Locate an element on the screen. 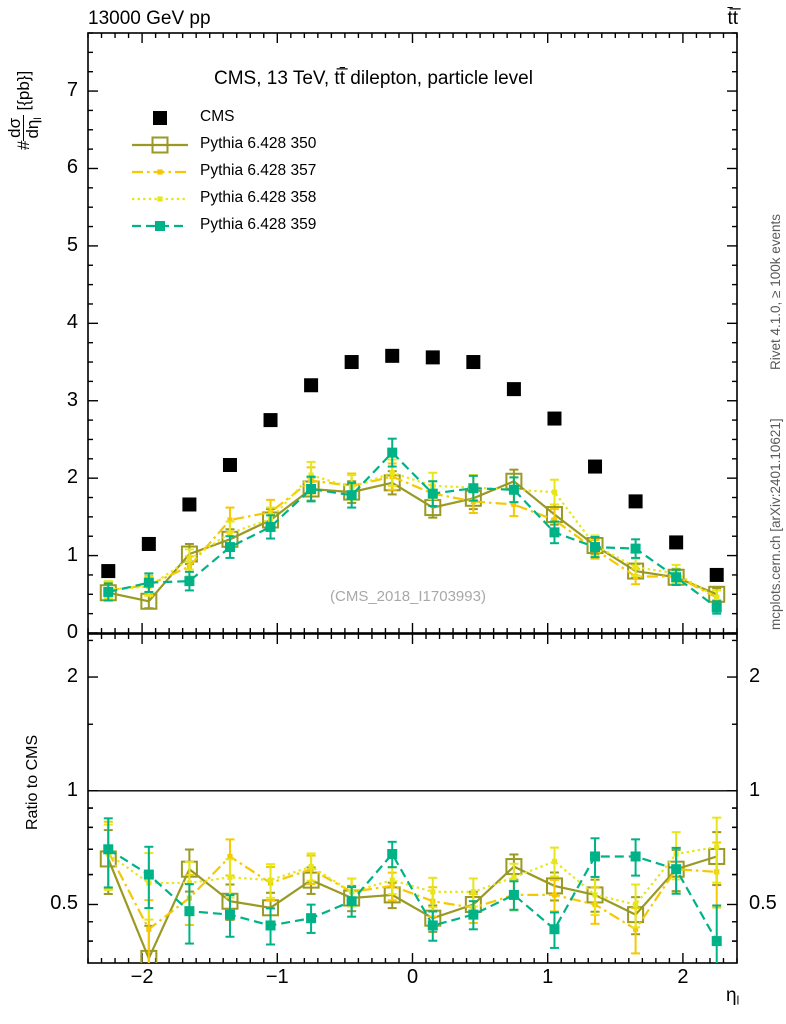  x-tick-label: 2 is located at coordinates (683, 977).